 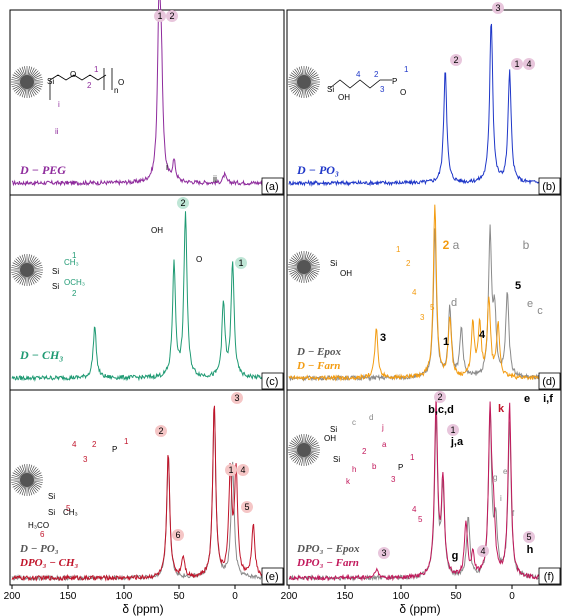 What do you see at coordinates (271, 577) in the screenshot?
I see `tag-e: (e)` at bounding box center [271, 577].